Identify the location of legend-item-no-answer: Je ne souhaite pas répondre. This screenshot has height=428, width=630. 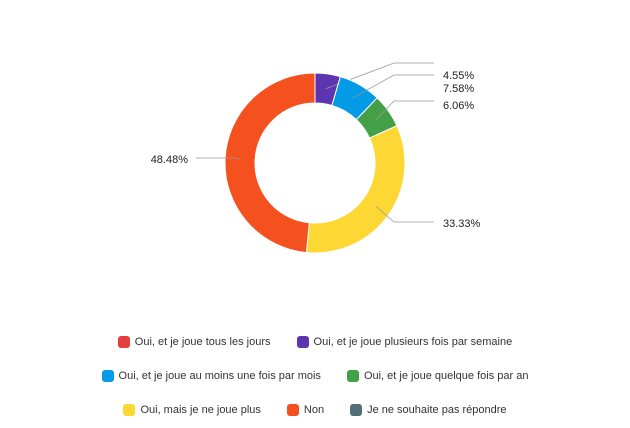
(428, 410).